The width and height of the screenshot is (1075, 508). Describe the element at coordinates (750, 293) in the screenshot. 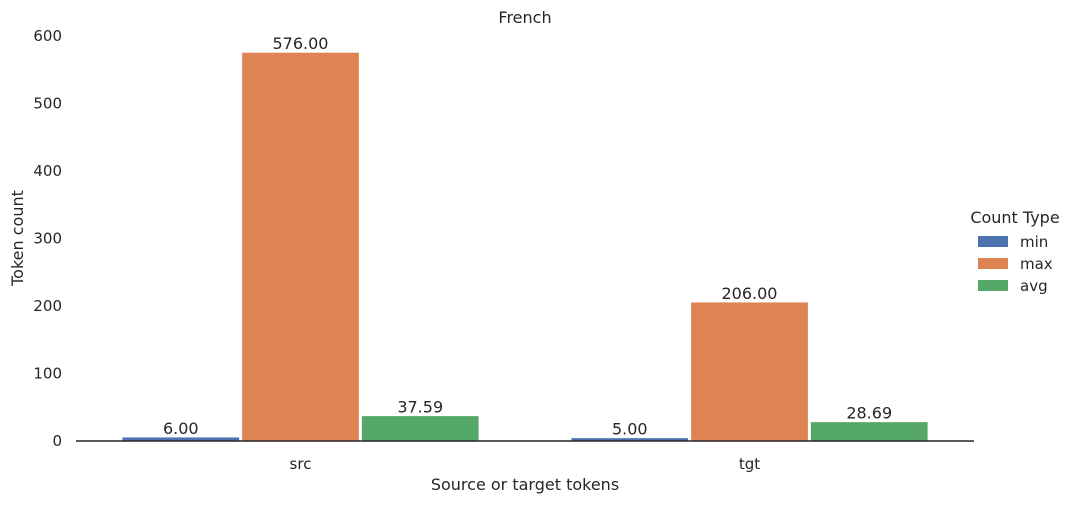

I see `data-label-max-tgt: 206.00` at that location.